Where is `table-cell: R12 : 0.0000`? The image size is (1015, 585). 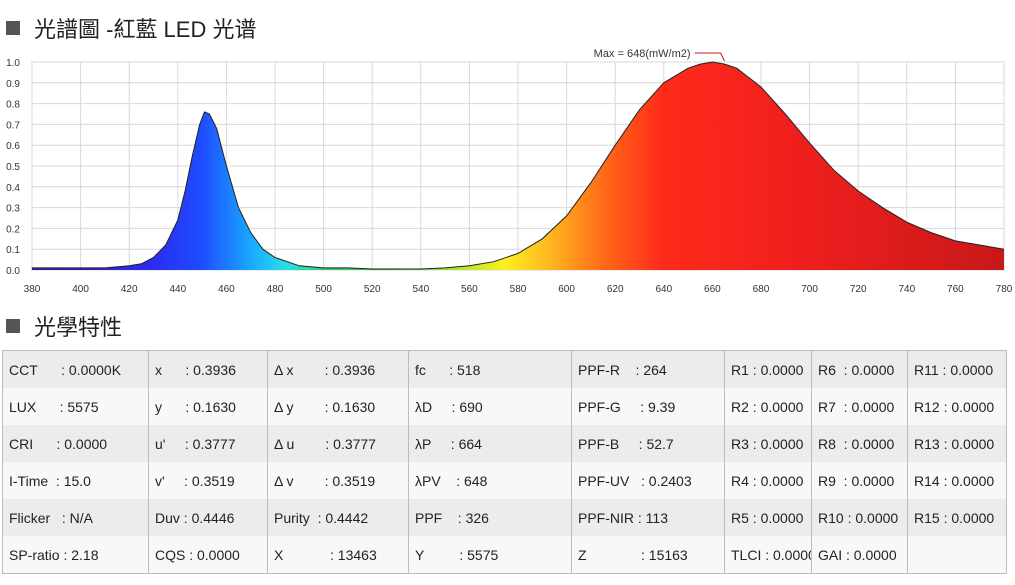 table-cell: R12 : 0.0000 is located at coordinates (957, 406).